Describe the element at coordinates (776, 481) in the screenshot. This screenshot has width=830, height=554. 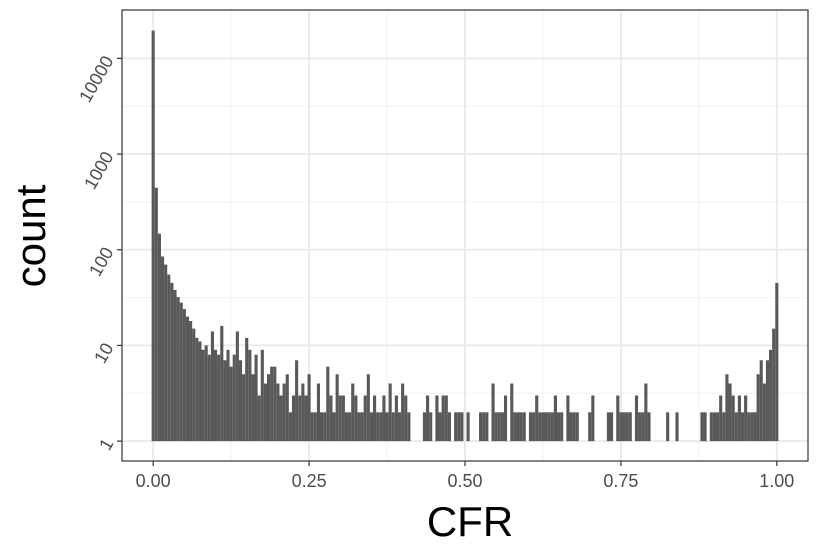
I see `x-tick-label: 1.00` at that location.